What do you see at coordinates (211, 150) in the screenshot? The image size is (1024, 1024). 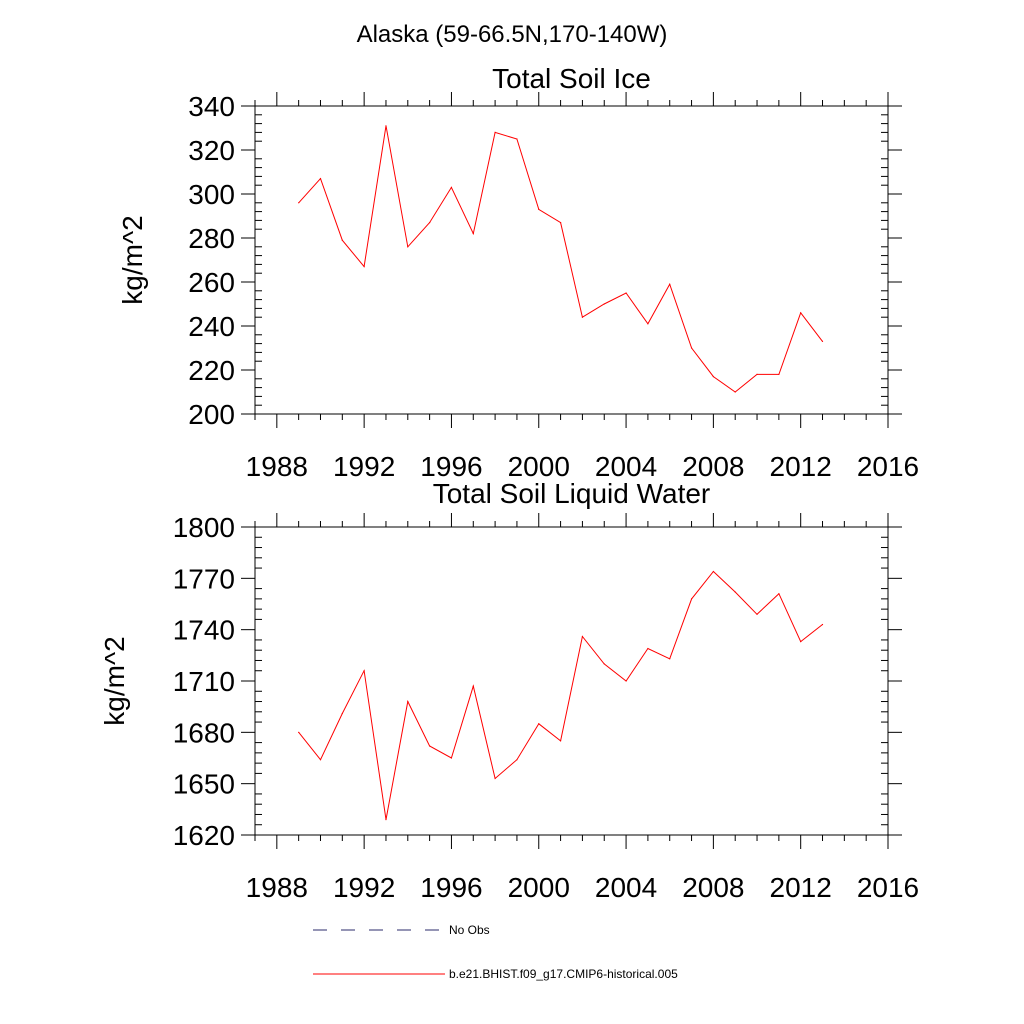 I see `y-tick-label: 320` at bounding box center [211, 150].